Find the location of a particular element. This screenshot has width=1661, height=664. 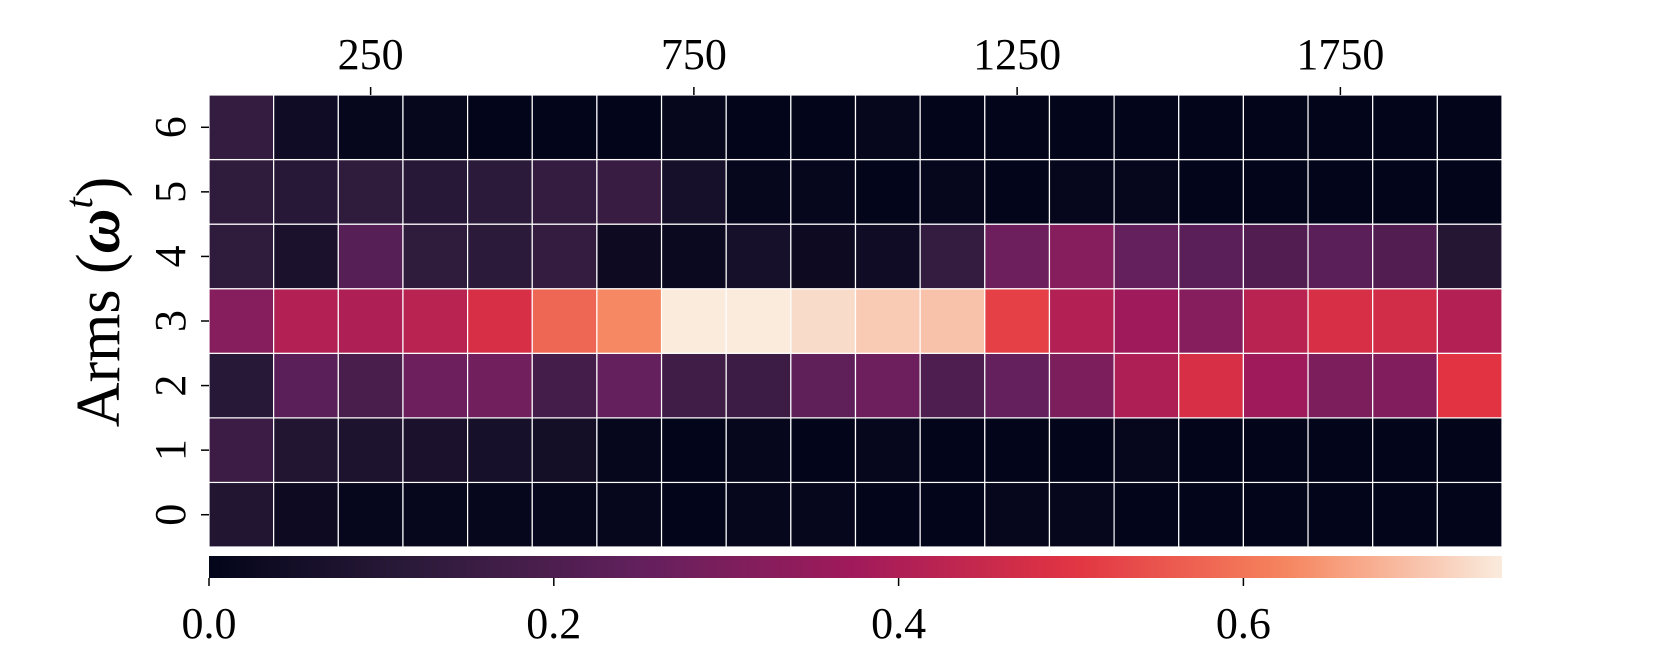

heatmap-cell-r3-c5 is located at coordinates (564, 321).